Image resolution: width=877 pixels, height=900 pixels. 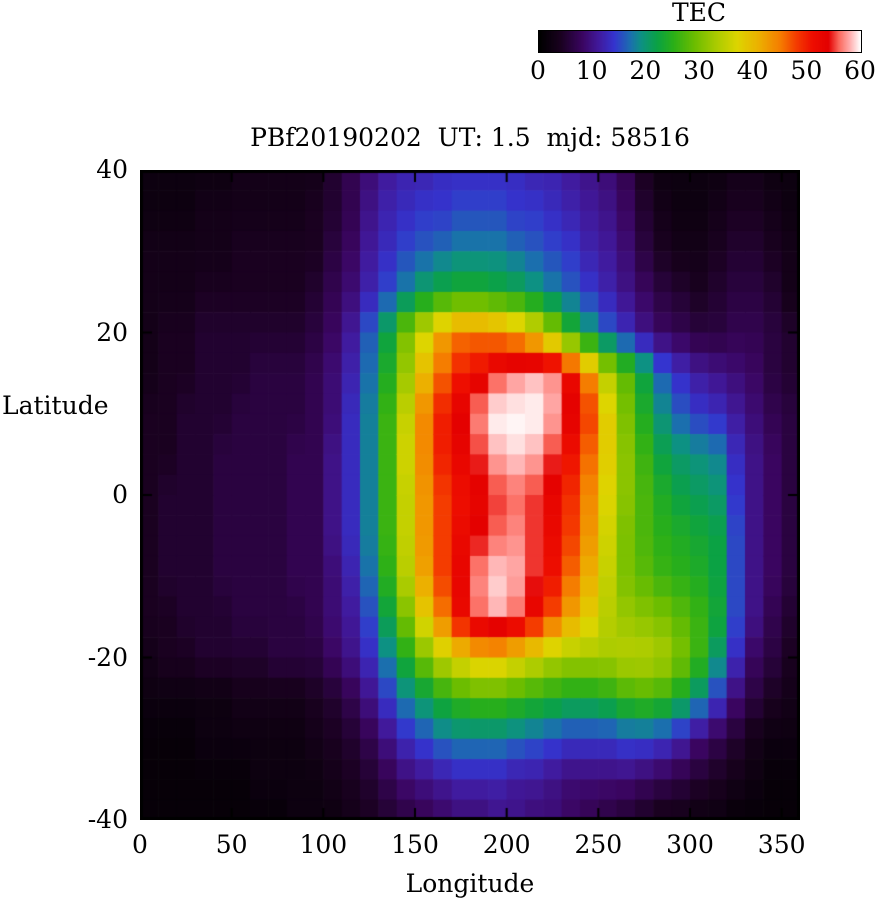 What do you see at coordinates (231, 844) in the screenshot?
I see `x-tick-label: 50` at bounding box center [231, 844].